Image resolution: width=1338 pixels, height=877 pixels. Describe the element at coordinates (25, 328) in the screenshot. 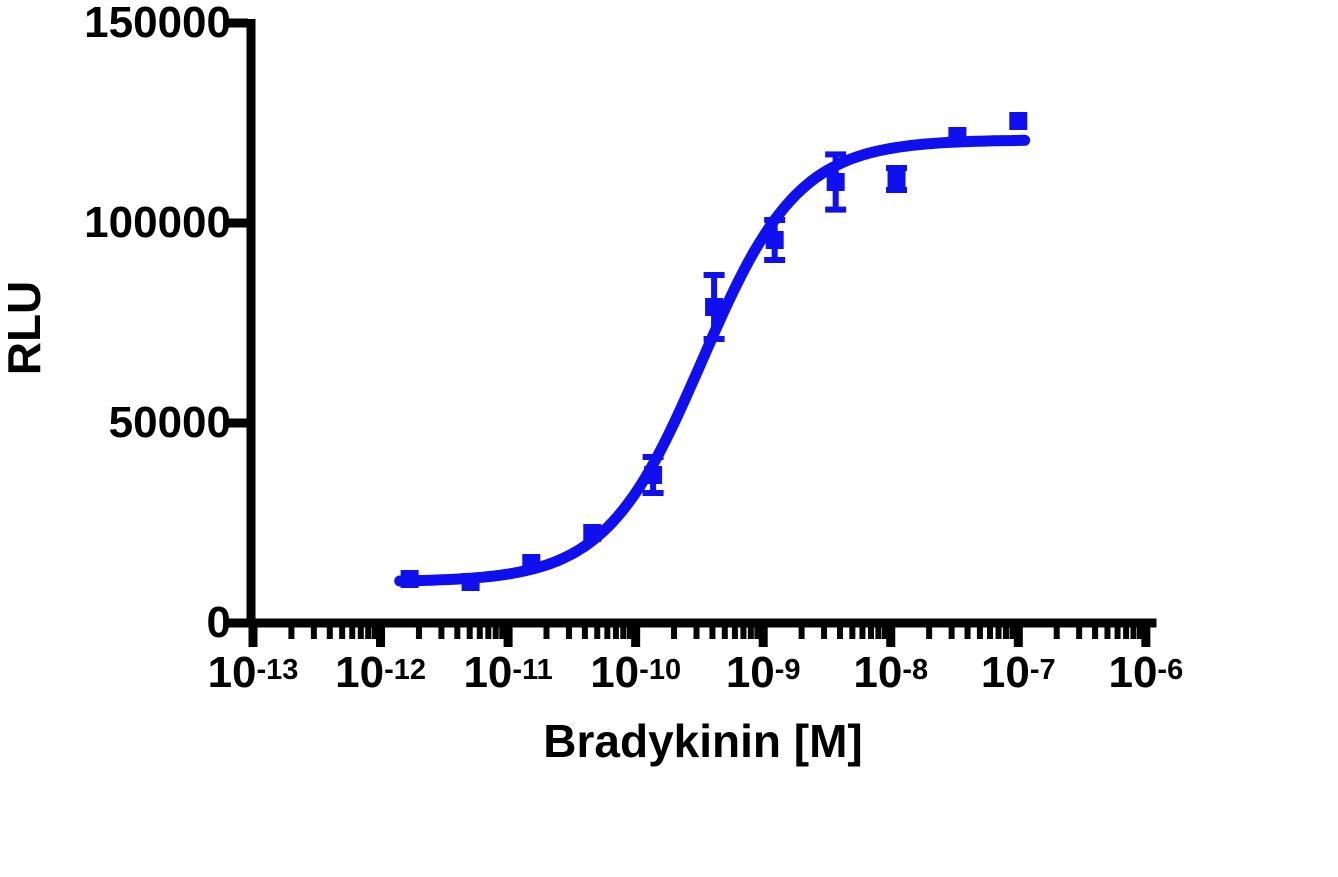

I see `y-axis-title: RLU` at that location.